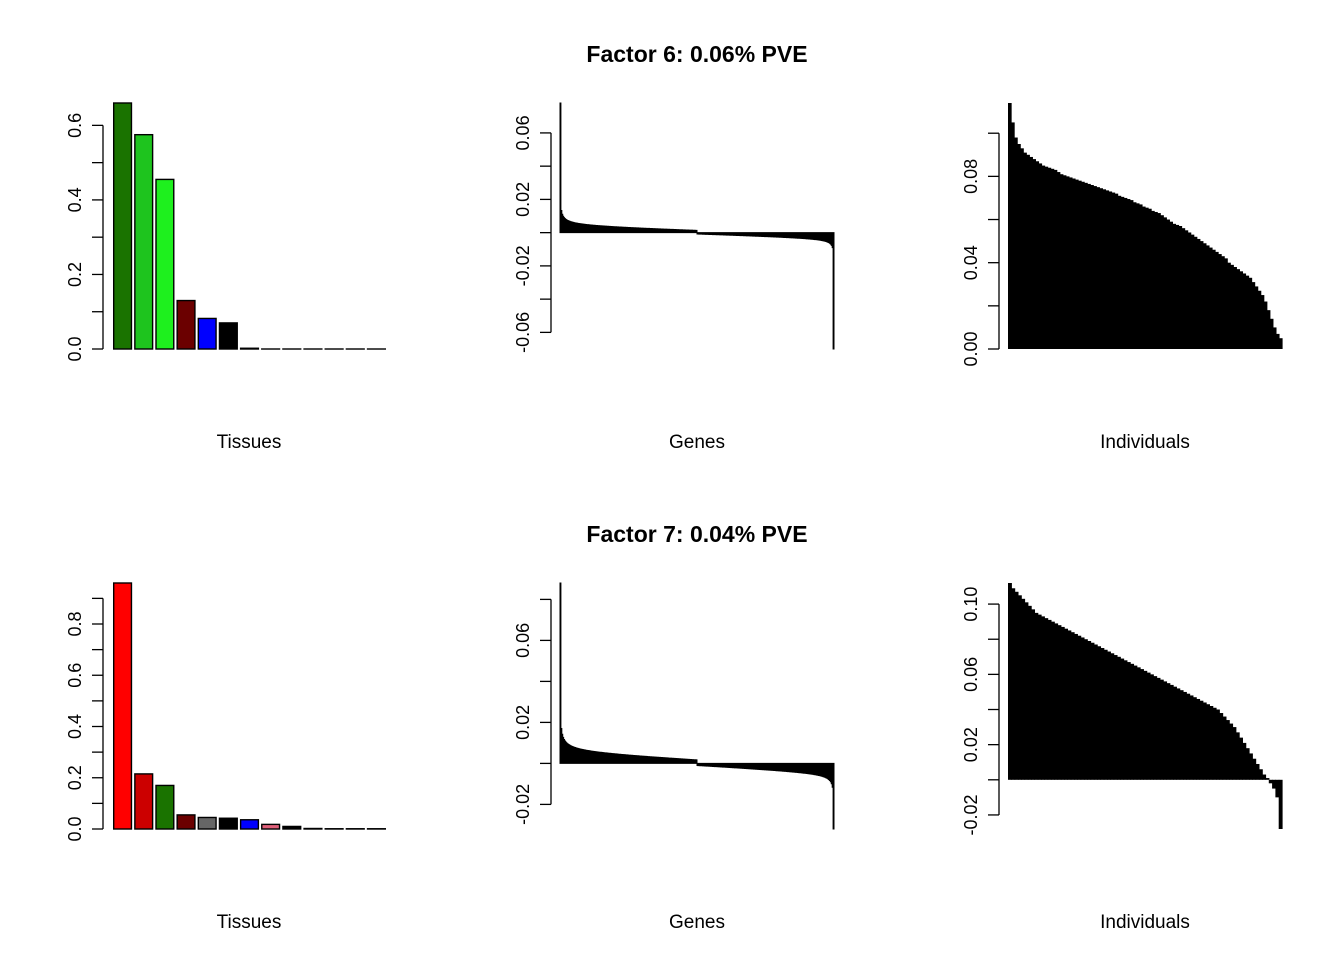 This screenshot has height=960, width=1344. What do you see at coordinates (696, 54) in the screenshot?
I see `factor-6-title: Factor 6: 0.06% PVE` at bounding box center [696, 54].